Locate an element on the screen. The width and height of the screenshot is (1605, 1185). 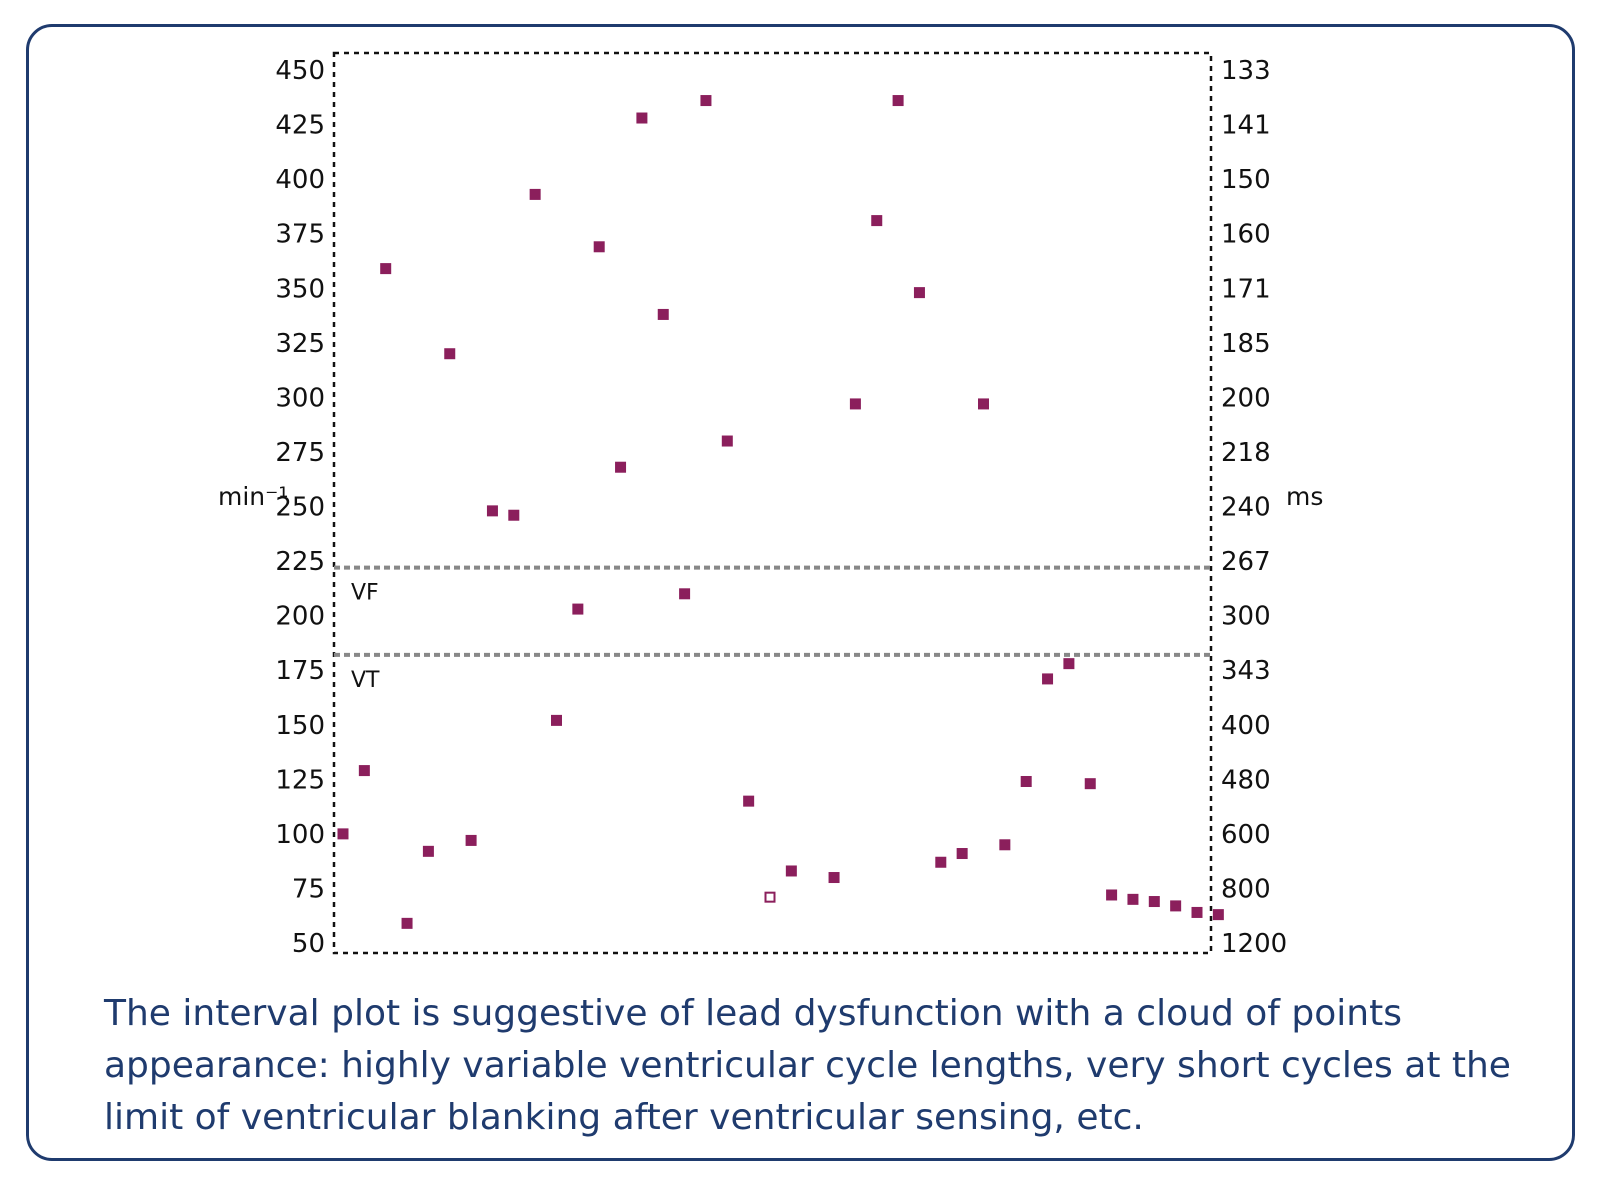
y-tick-label-right: 800 is located at coordinates (1246, 889).